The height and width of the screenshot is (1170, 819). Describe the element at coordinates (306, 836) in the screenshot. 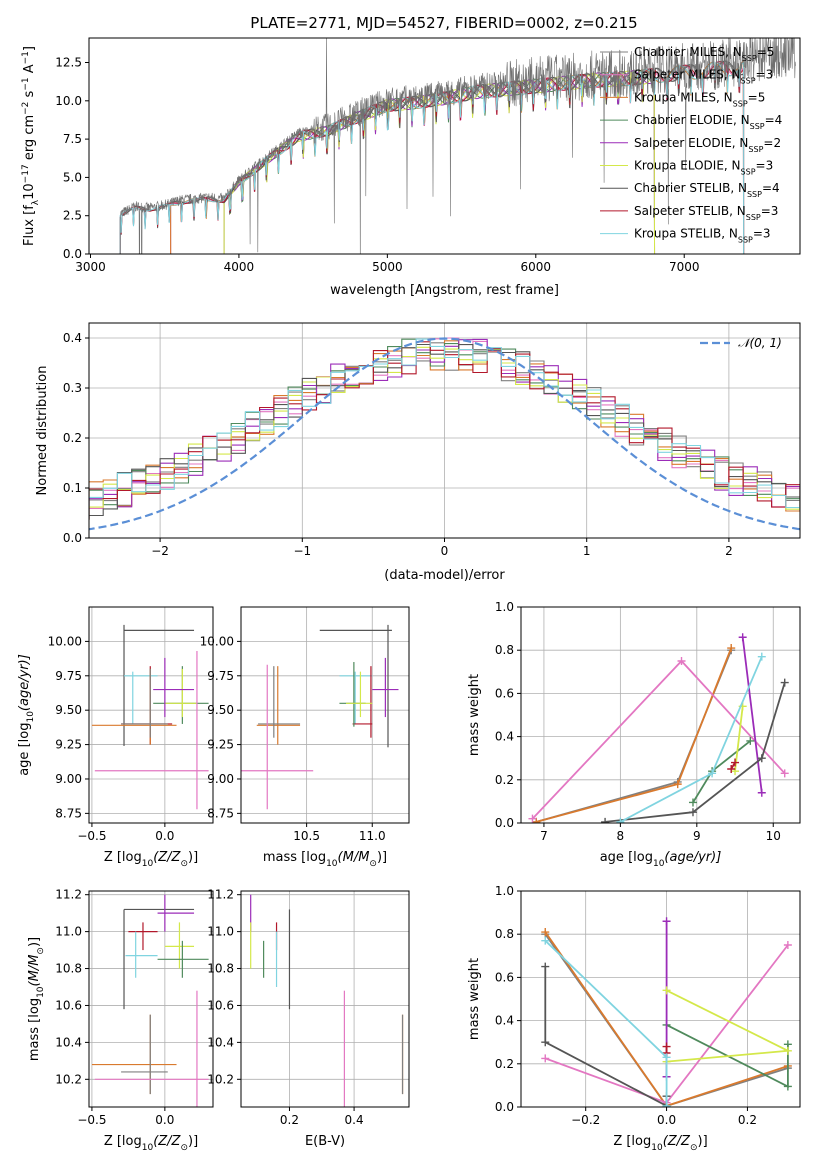

I see `x-tick-label: 10.5` at that location.